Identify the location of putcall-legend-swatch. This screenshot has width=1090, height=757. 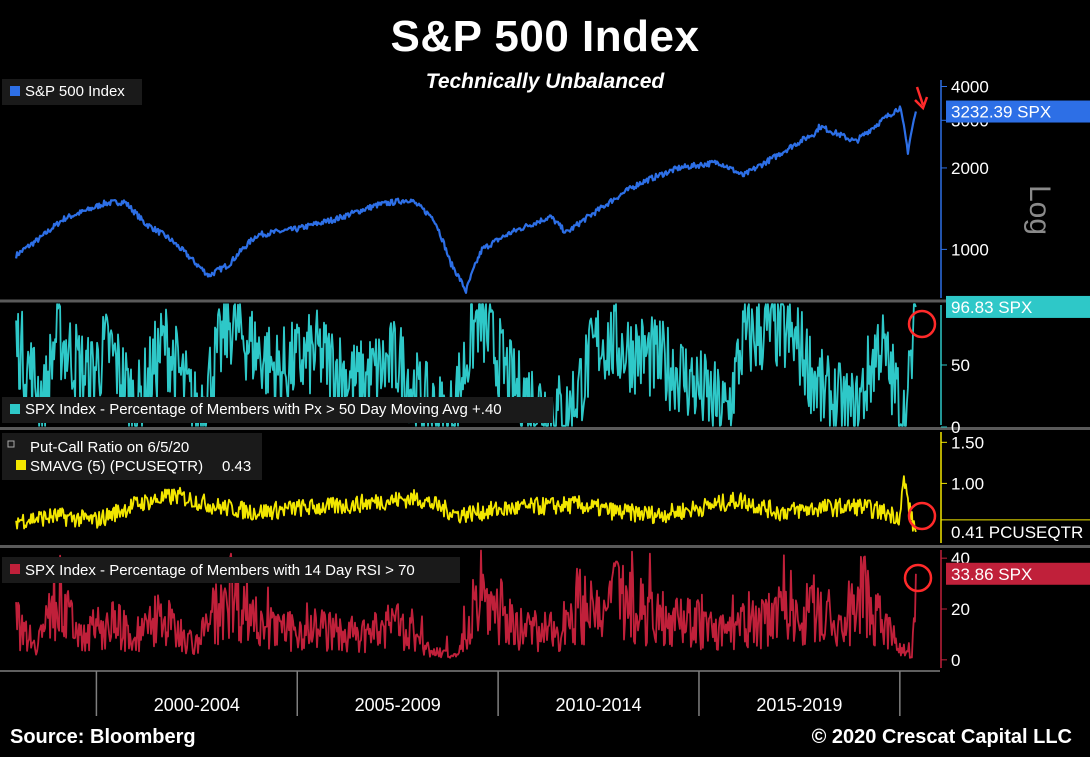
(21, 465).